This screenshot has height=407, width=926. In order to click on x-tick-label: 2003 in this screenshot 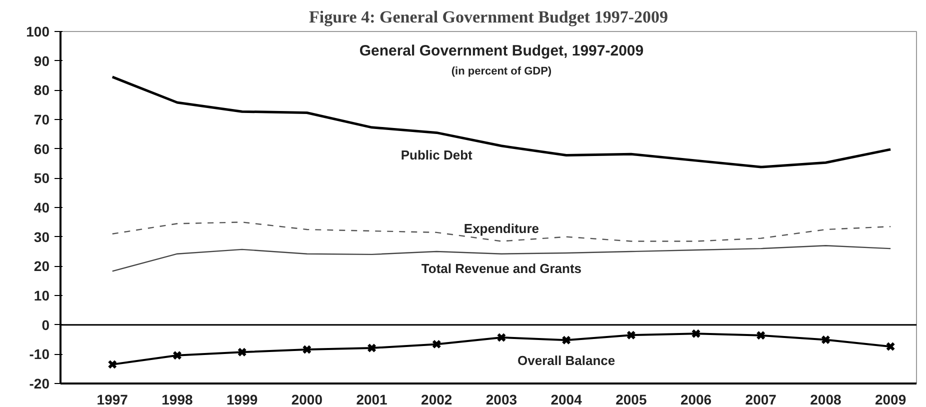, I will do `click(502, 399)`.